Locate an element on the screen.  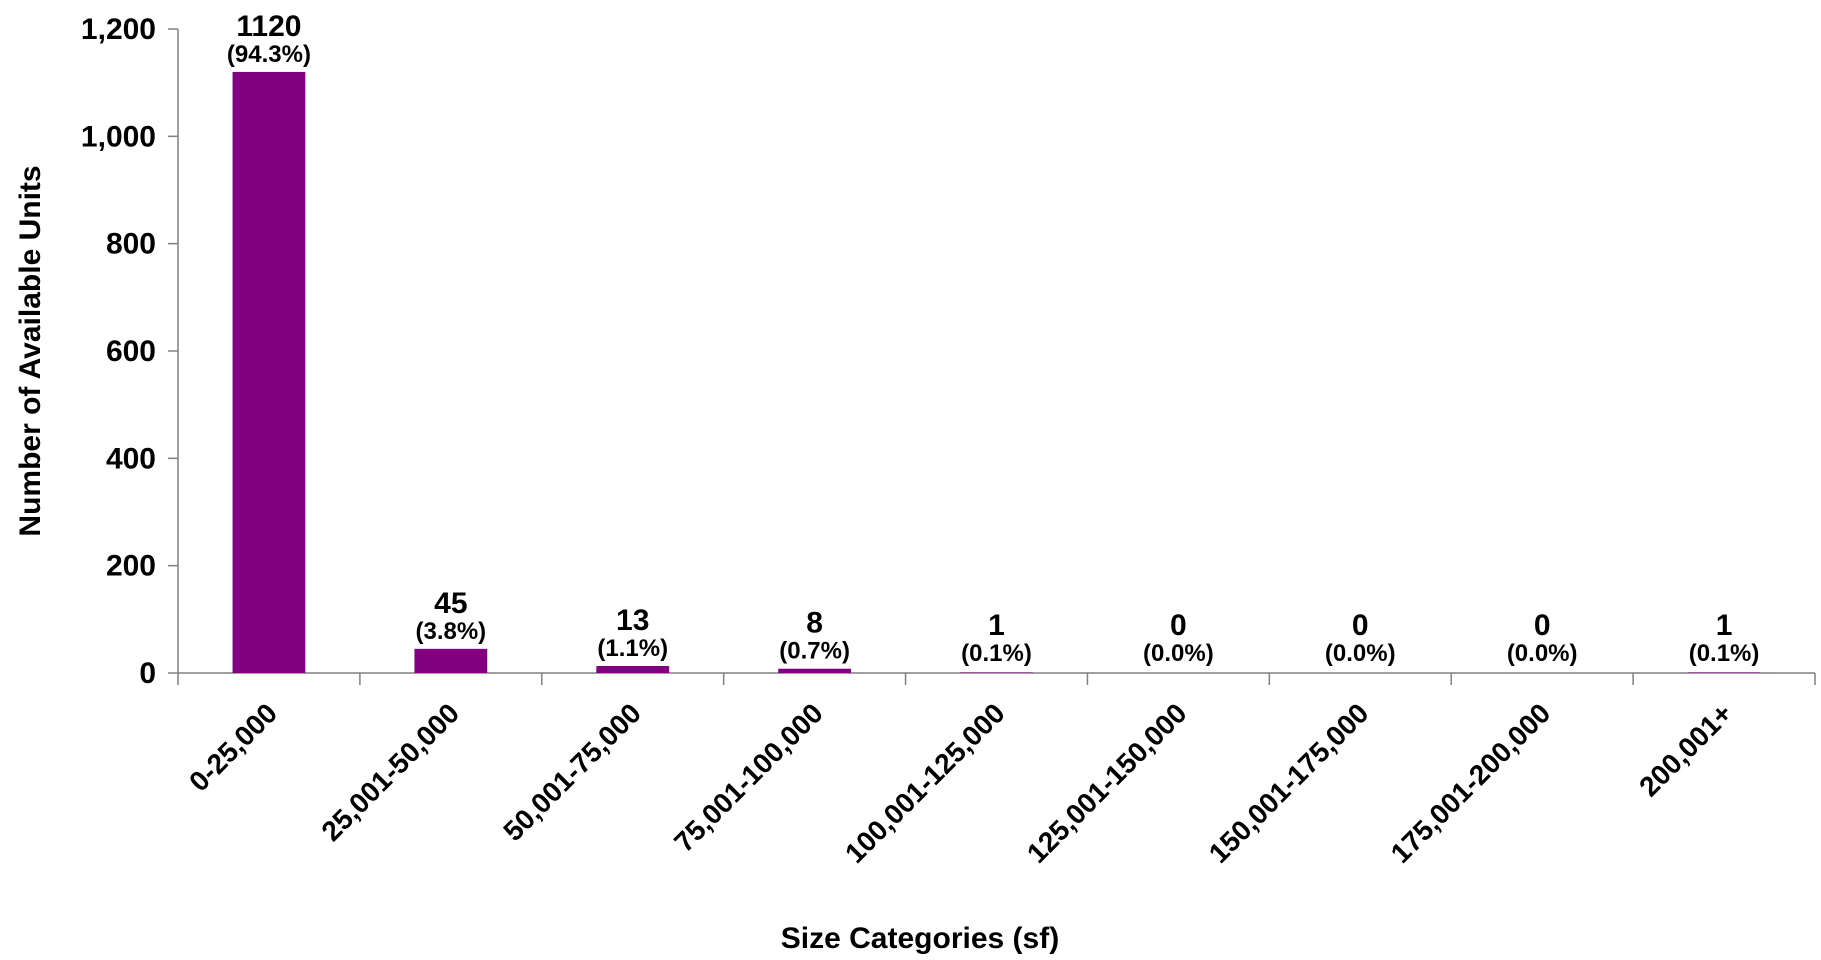
value-label: 8 is located at coordinates (814, 623).